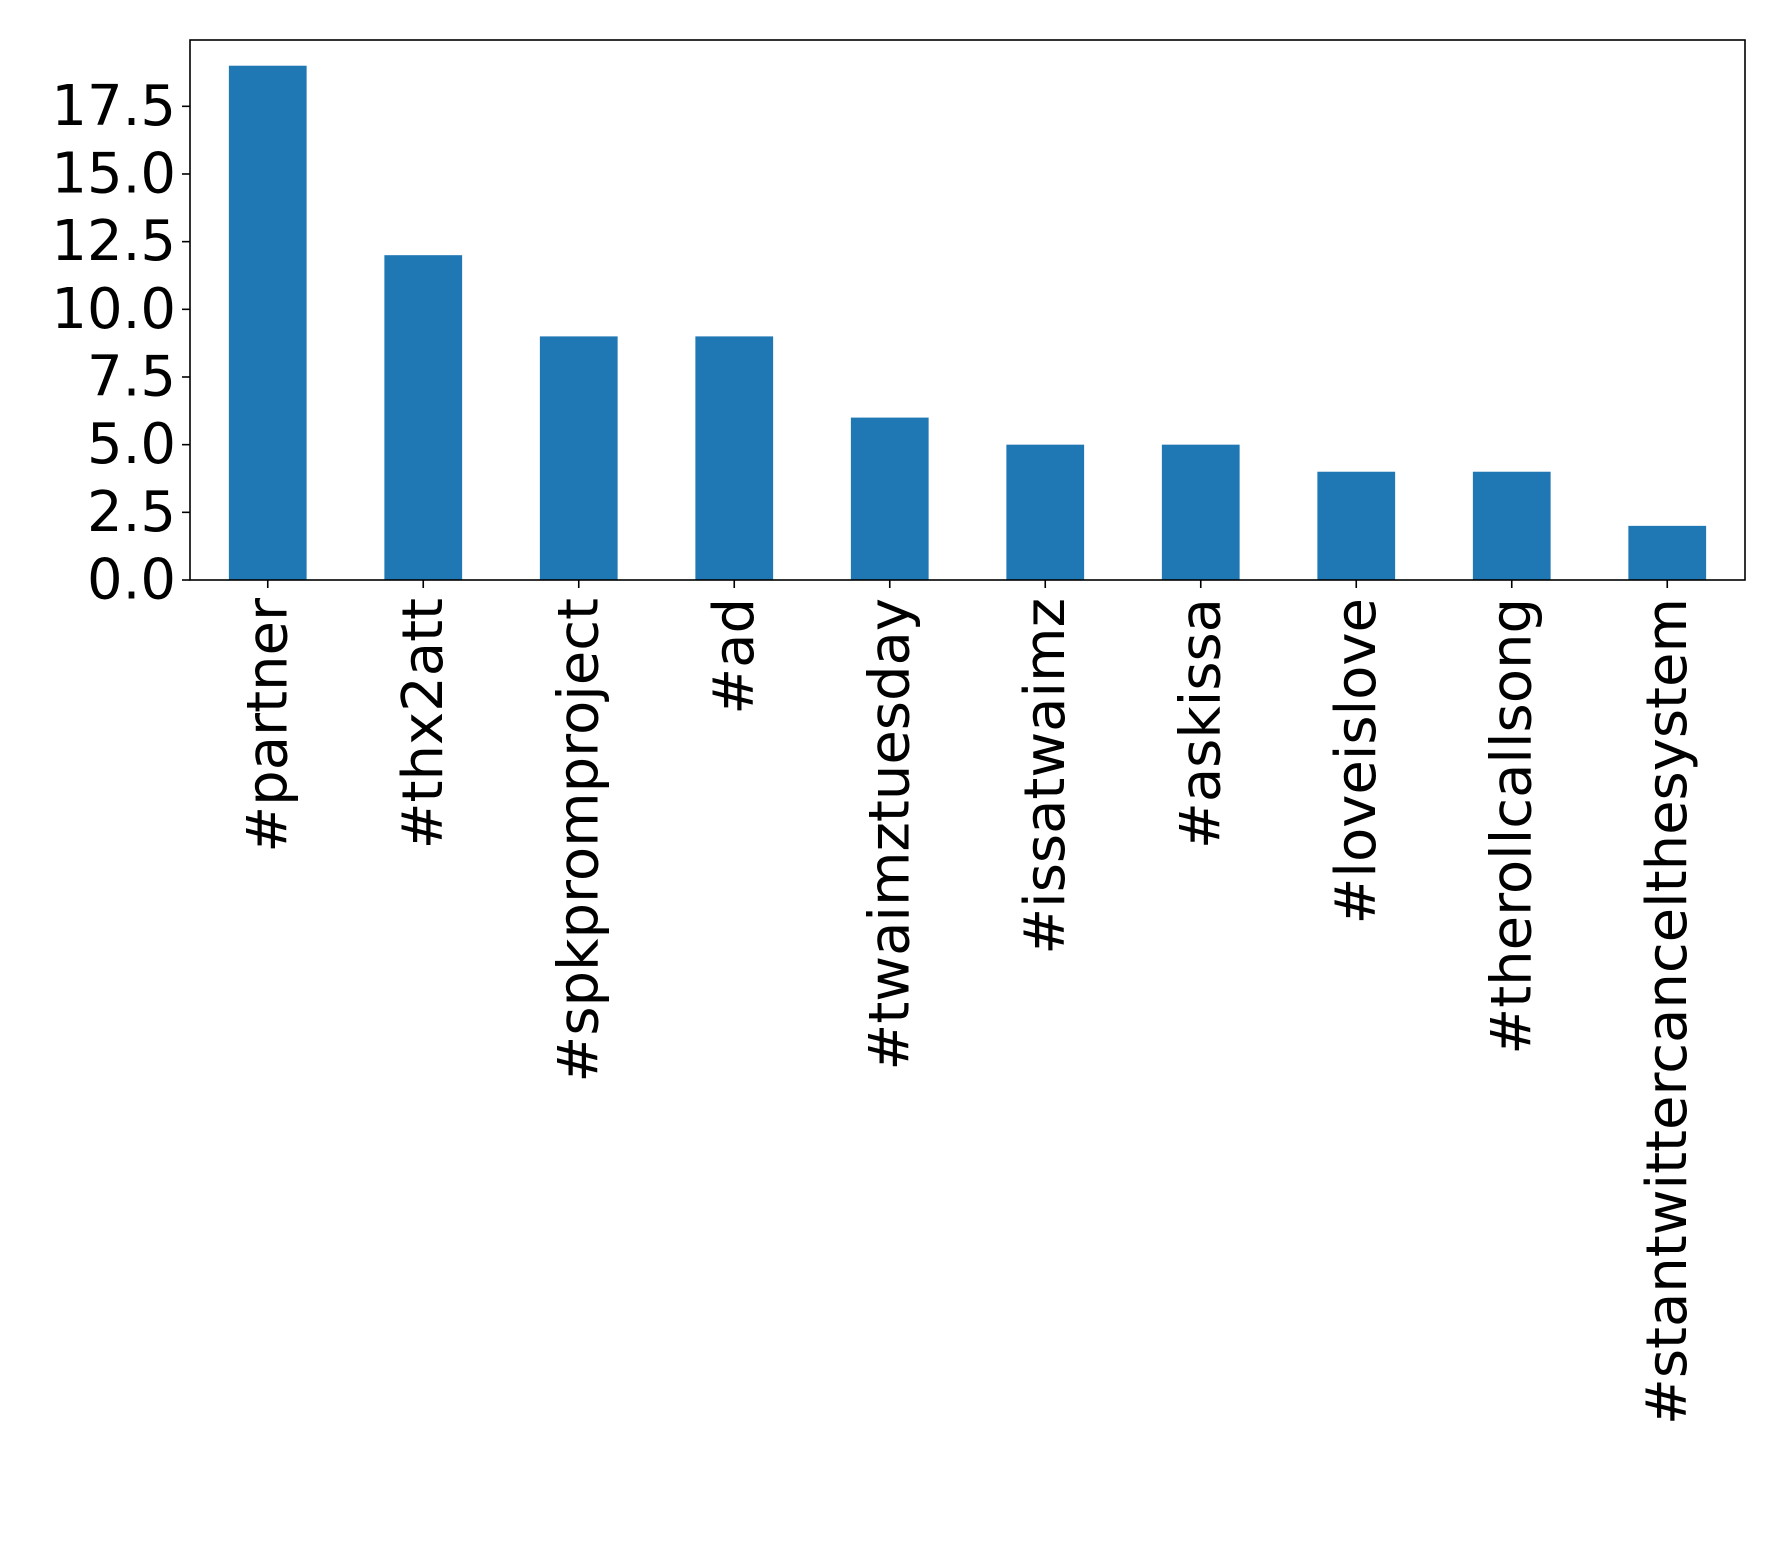  I want to click on x-tick-label: #partner, so click(267, 725).